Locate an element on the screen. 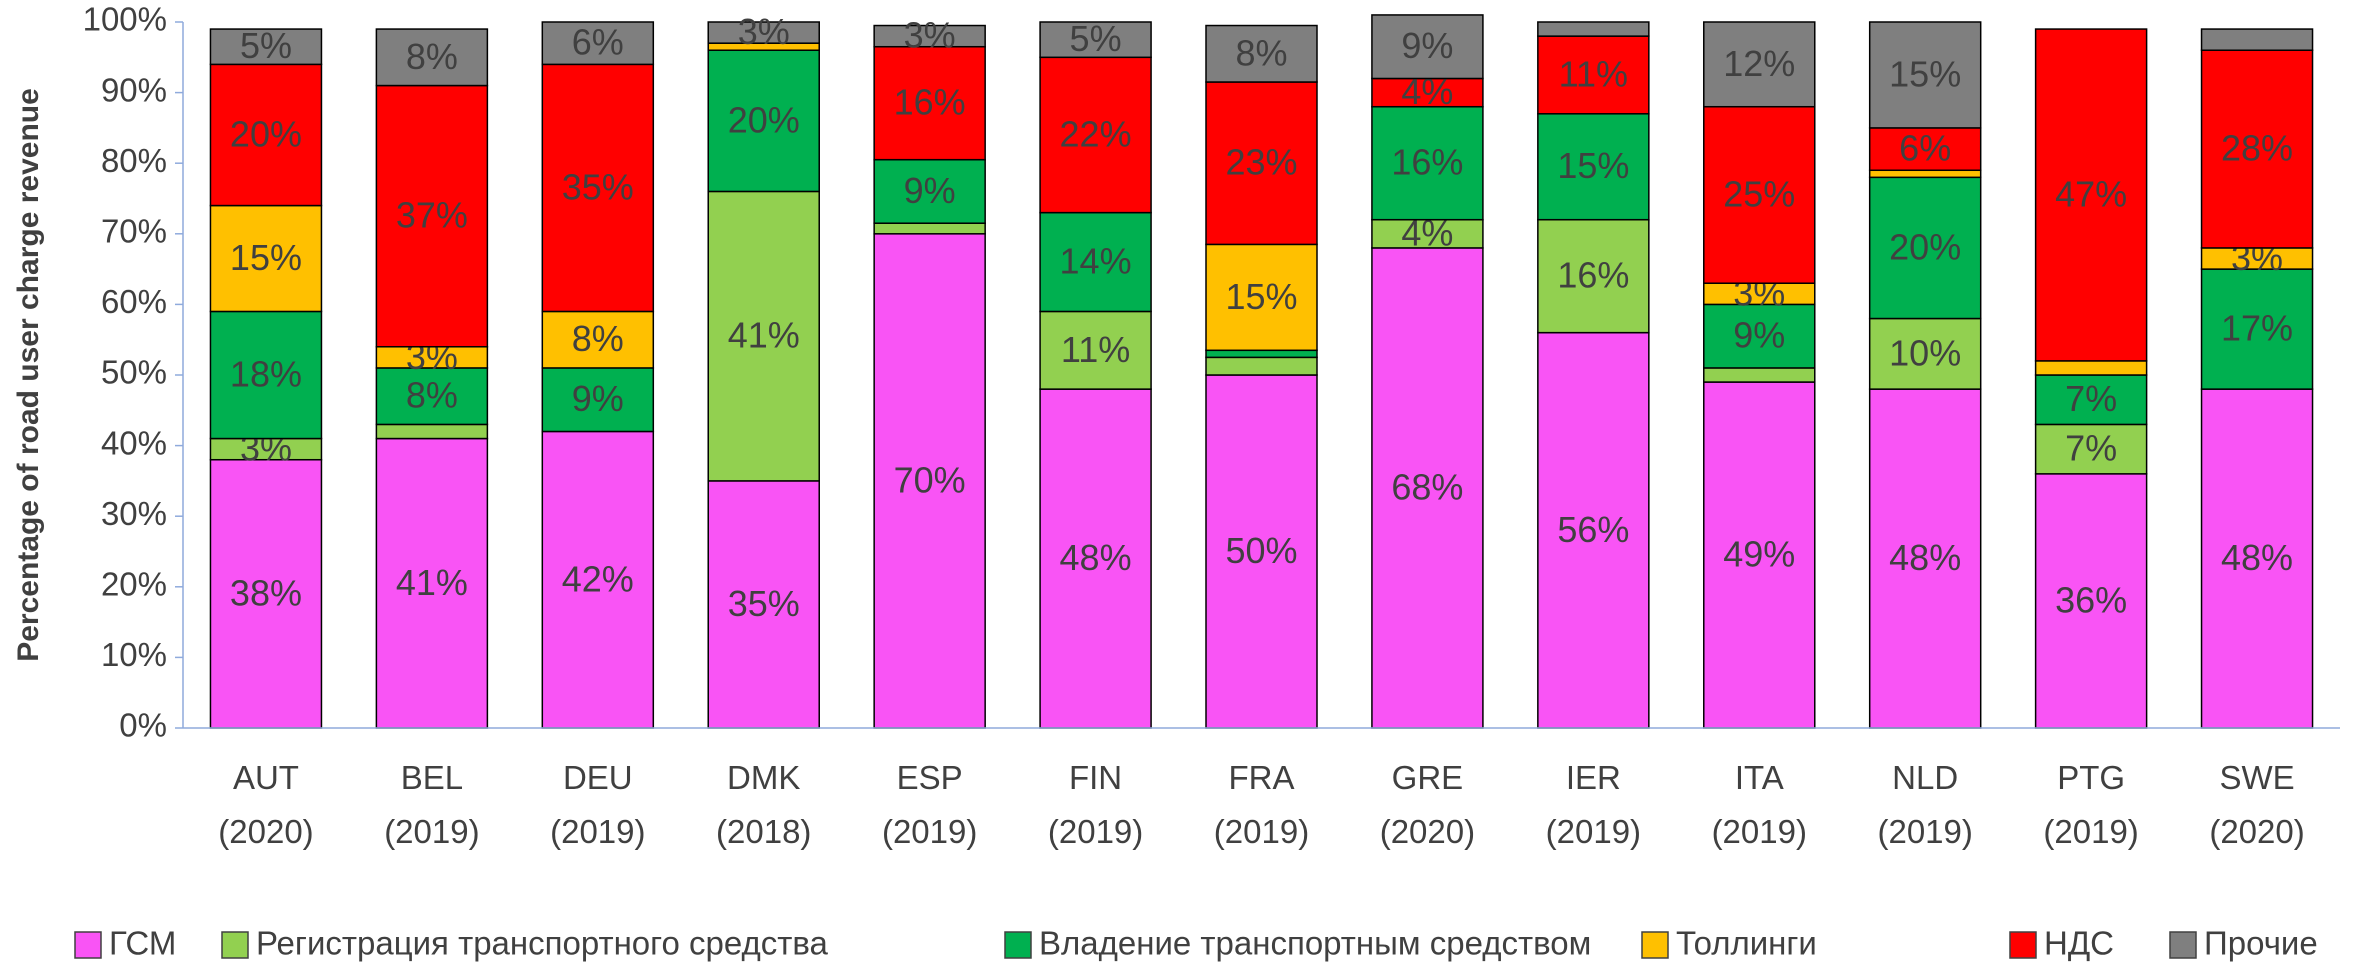 The image size is (2353, 962). x-tick-label: BEL (2019) is located at coordinates (431, 804).